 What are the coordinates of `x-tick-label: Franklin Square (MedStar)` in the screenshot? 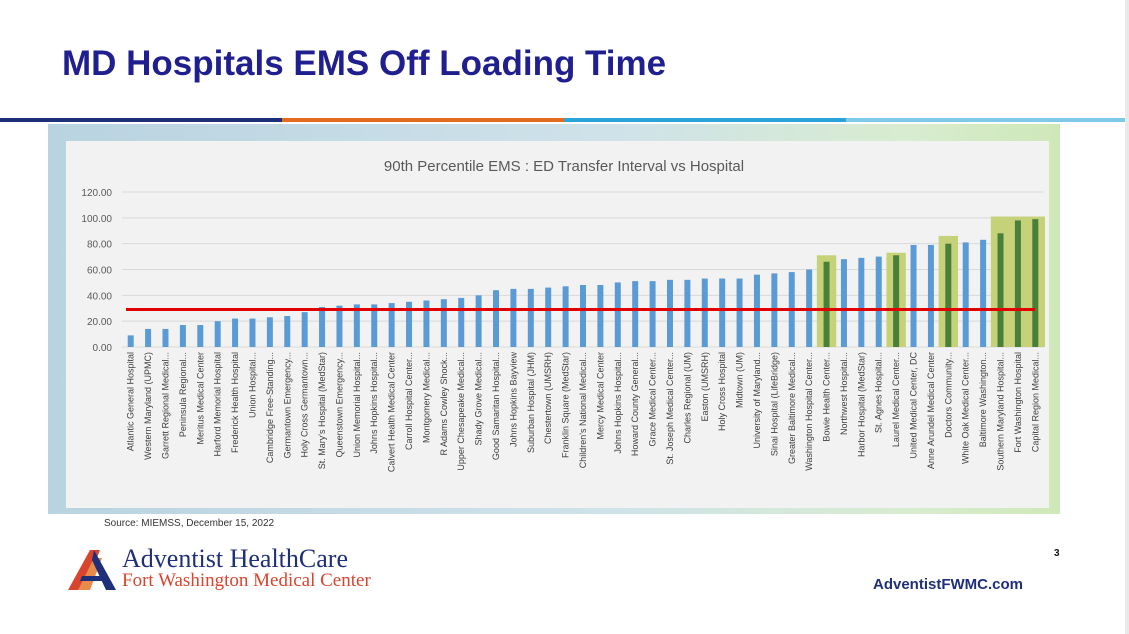 It's located at (566, 405).